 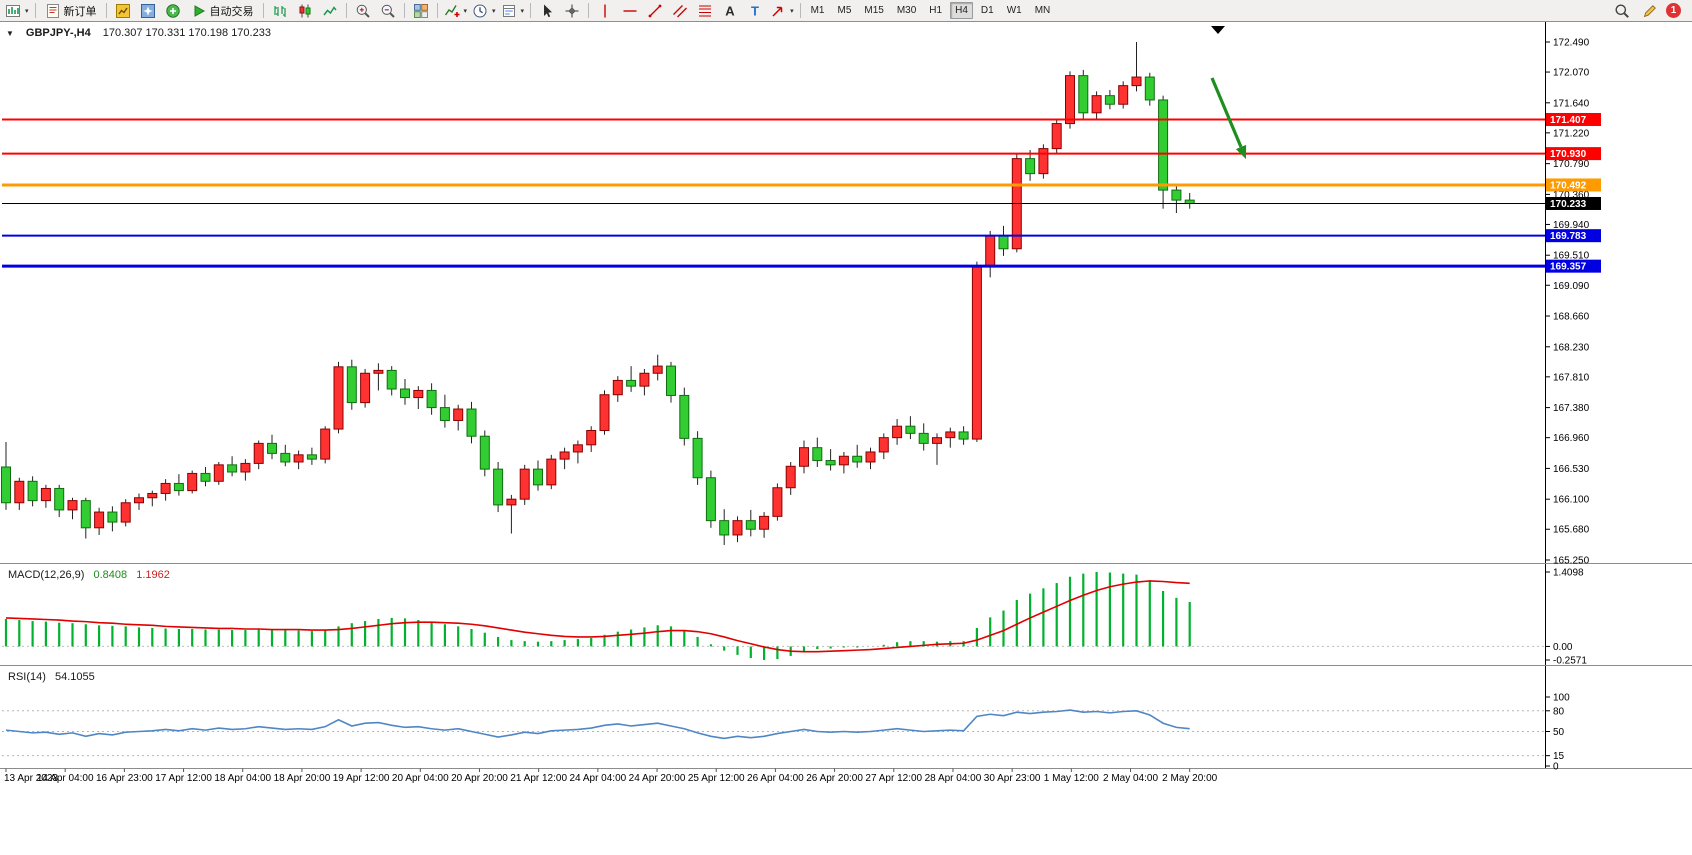 I want to click on timeframe-H4: H4, so click(x=961, y=10).